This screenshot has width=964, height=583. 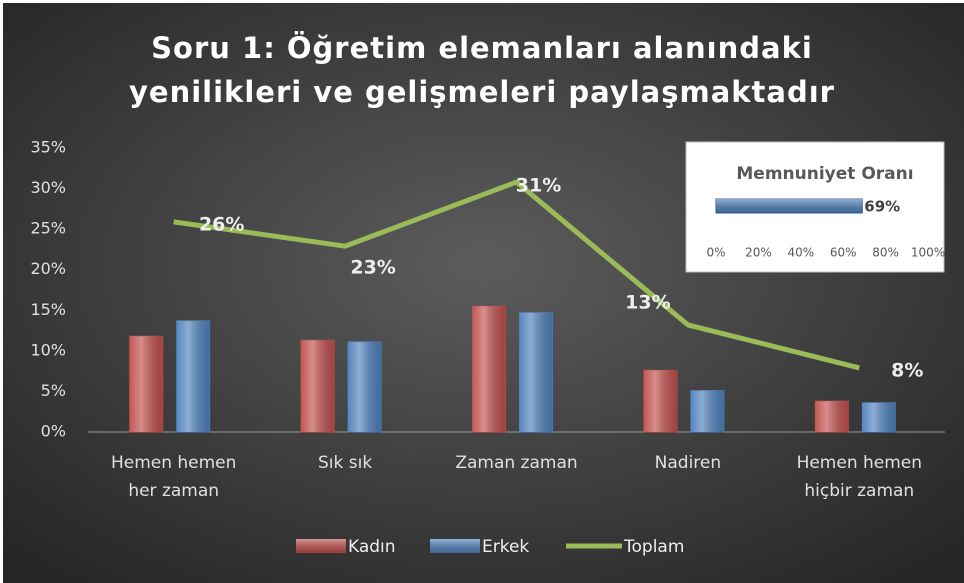 What do you see at coordinates (53, 390) in the screenshot?
I see `y-tick-label: 5%` at bounding box center [53, 390].